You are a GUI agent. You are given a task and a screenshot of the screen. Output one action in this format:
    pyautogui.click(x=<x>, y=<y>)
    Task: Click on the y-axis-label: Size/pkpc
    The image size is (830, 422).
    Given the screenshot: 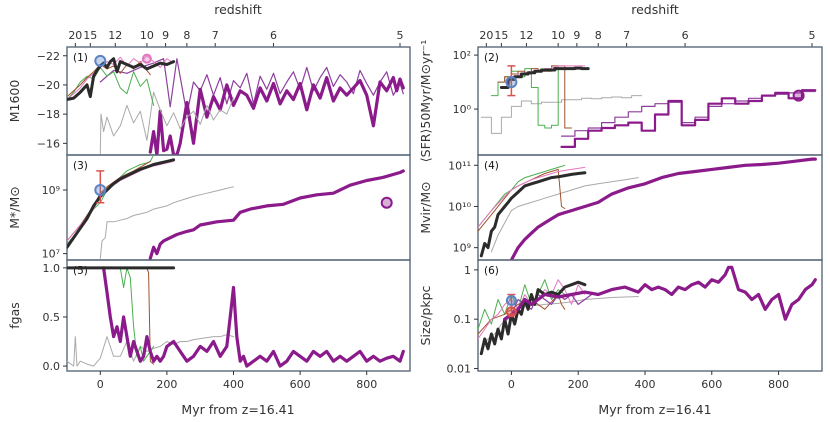 What is the action you would take?
    pyautogui.click(x=425, y=315)
    